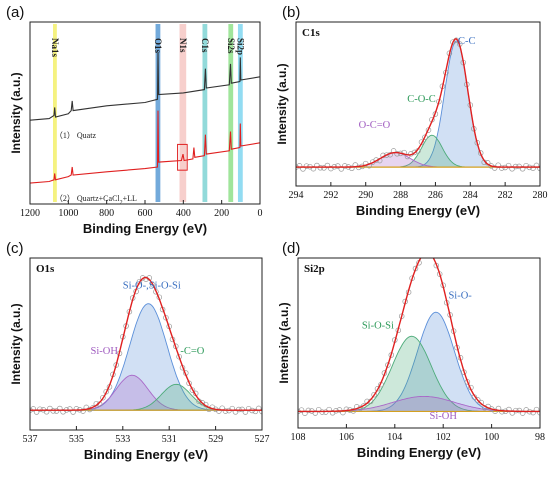 Image resolution: width=550 pixels, height=486 pixels. I want to click on x-tick-label: 400, so click(183, 213).